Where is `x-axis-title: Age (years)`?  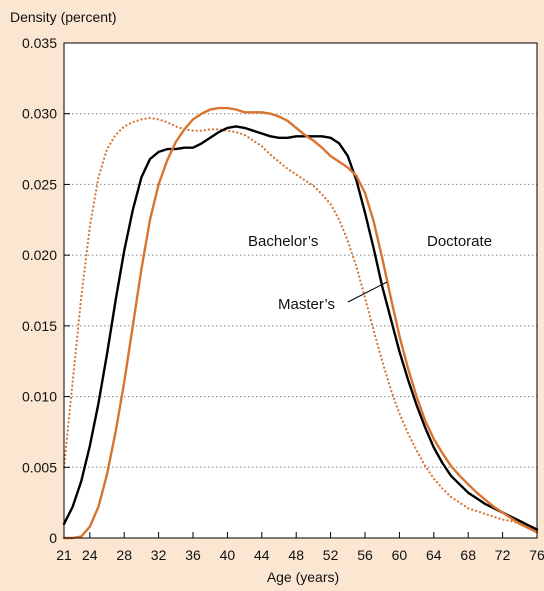 x-axis-title: Age (years) is located at coordinates (303, 577).